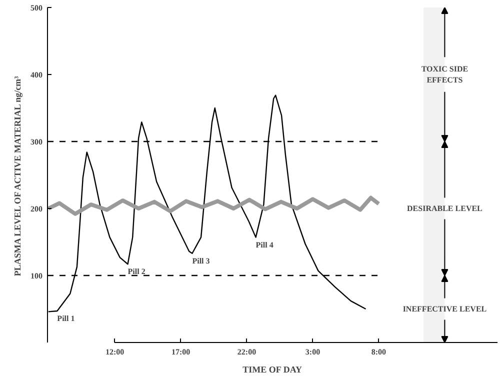 The height and width of the screenshot is (385, 500). Describe the element at coordinates (214, 206) in the screenshot. I see `line-series` at that location.